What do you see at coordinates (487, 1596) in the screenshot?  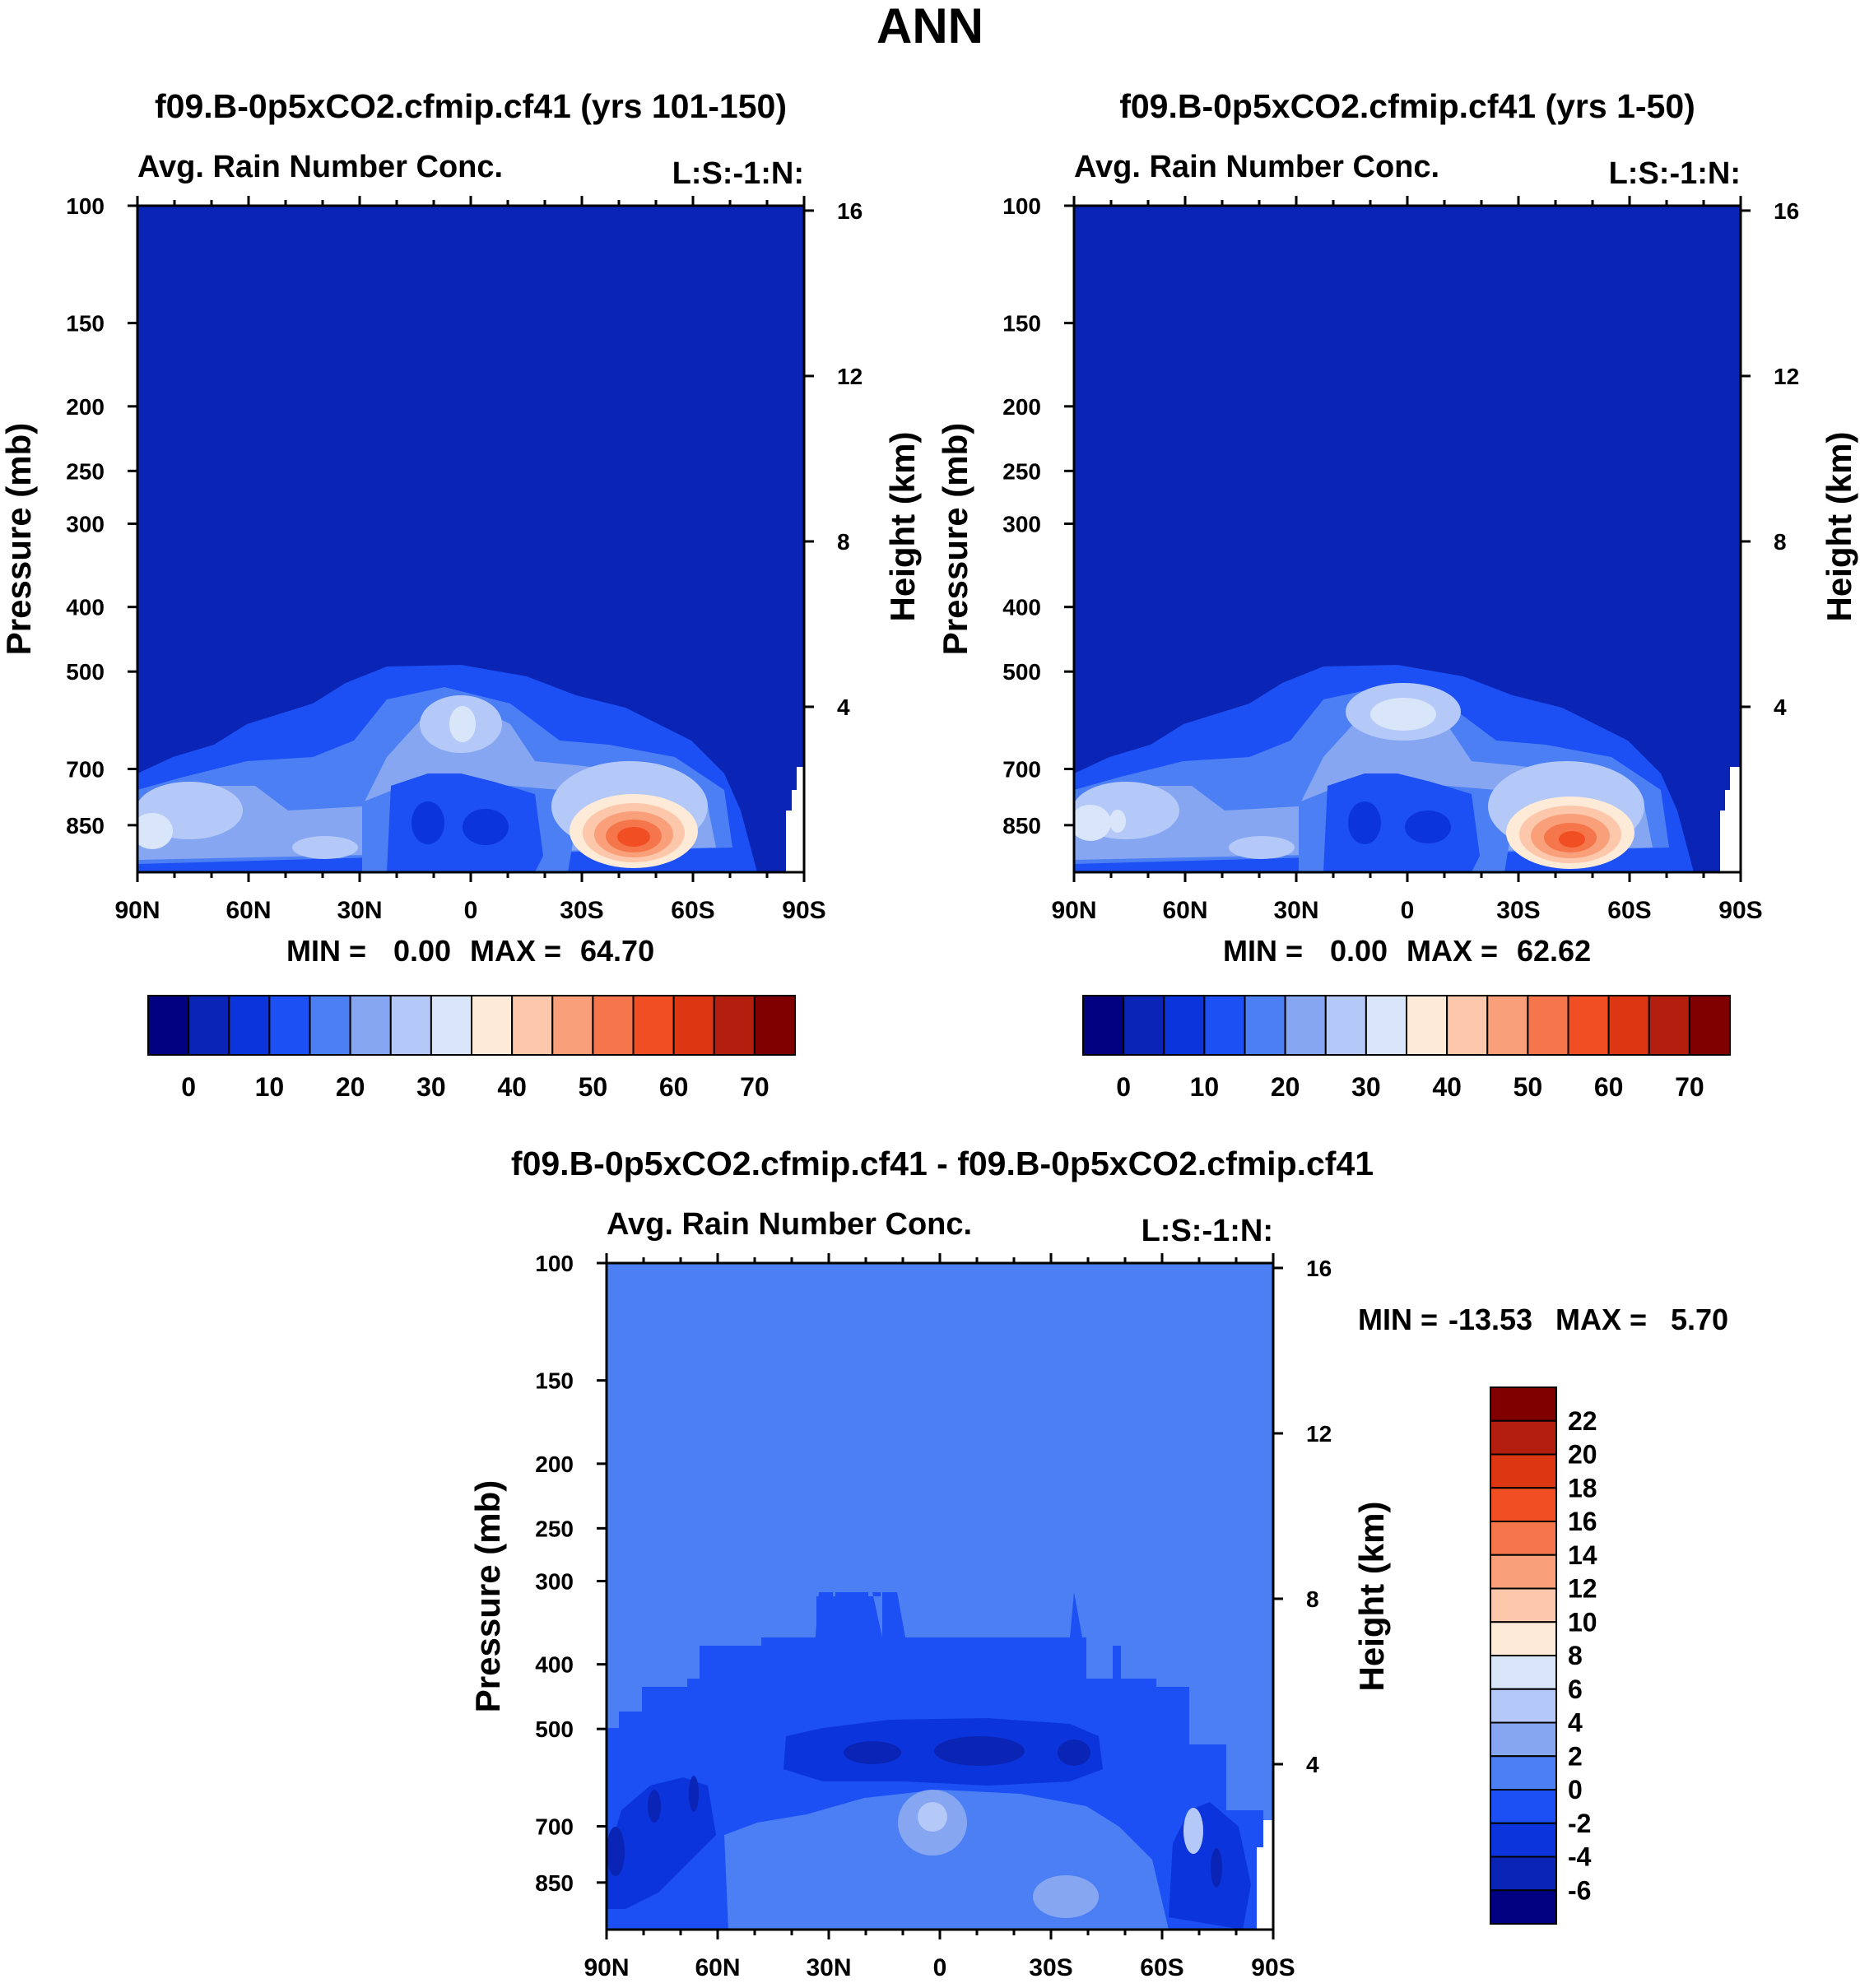 I see `panel-3-ylabel: Pressure (mb)` at bounding box center [487, 1596].